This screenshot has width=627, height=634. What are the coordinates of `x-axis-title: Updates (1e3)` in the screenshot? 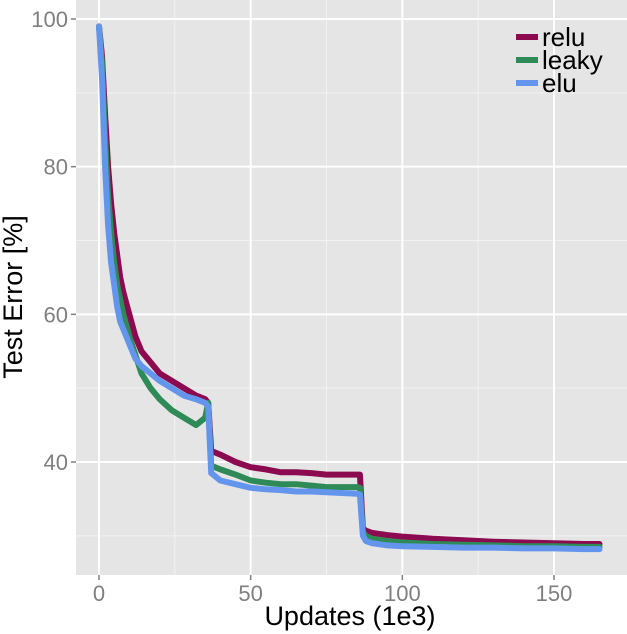 It's located at (349, 616).